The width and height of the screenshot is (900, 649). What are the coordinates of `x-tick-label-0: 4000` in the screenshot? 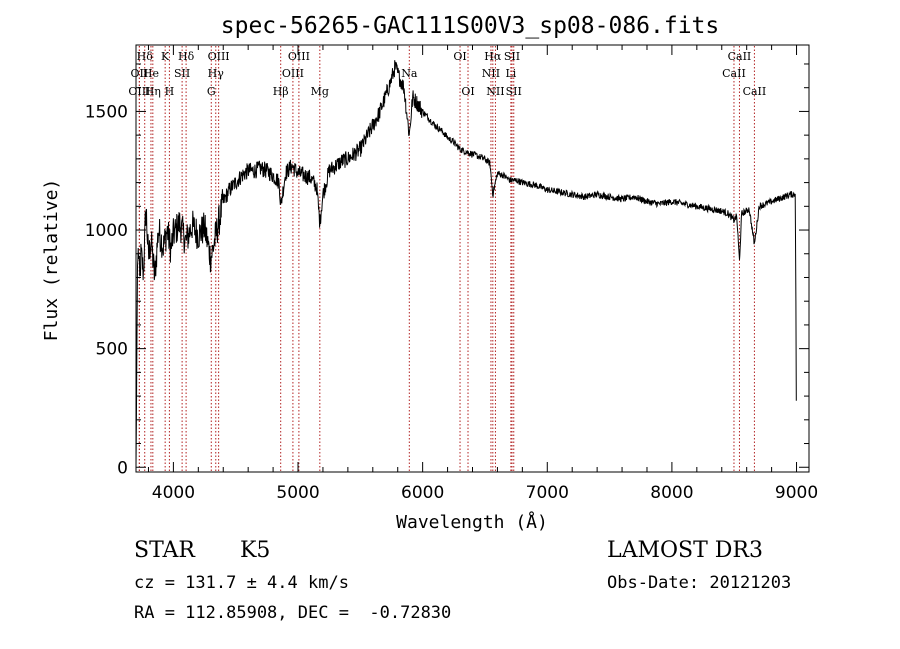 It's located at (173, 493).